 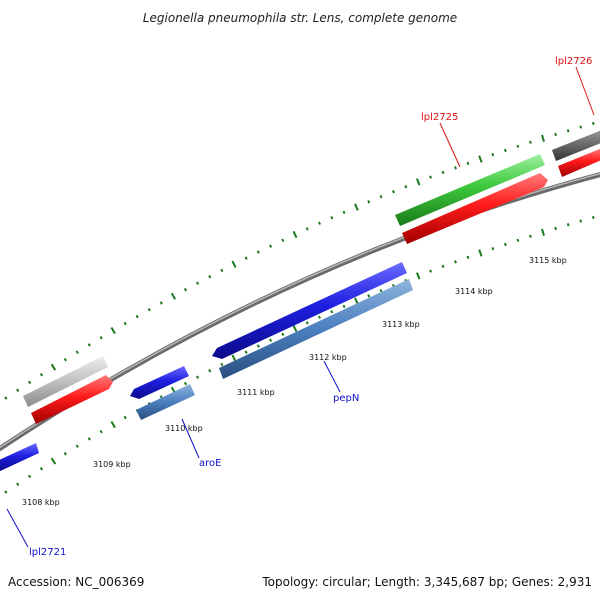 What do you see at coordinates (210, 463) in the screenshot?
I see `gene-label-aroE: aroE` at bounding box center [210, 463].